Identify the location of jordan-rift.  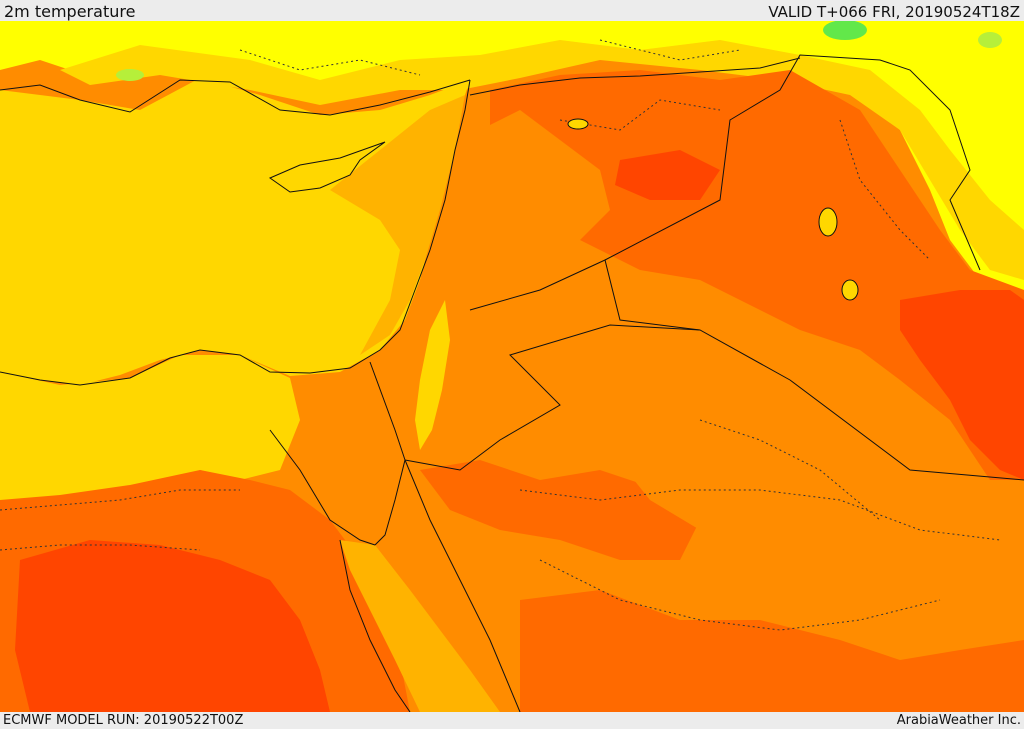
(432, 375).